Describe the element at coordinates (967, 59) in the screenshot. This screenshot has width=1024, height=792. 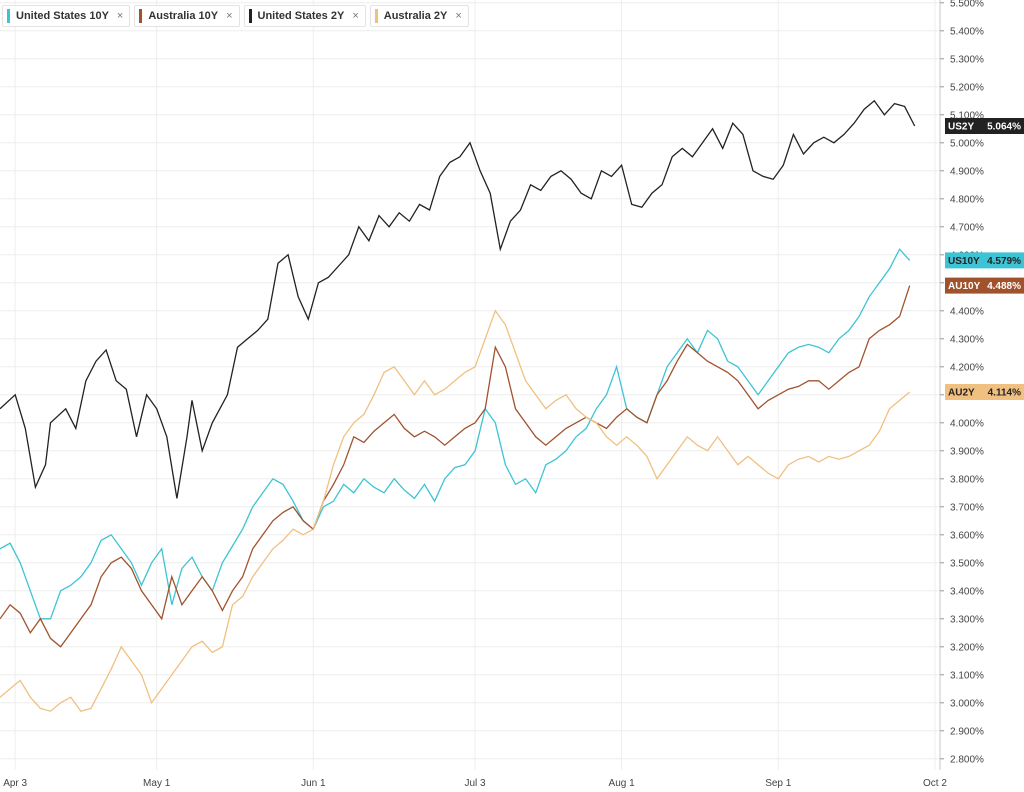
I see `y-tick-label: 5.300%` at that location.